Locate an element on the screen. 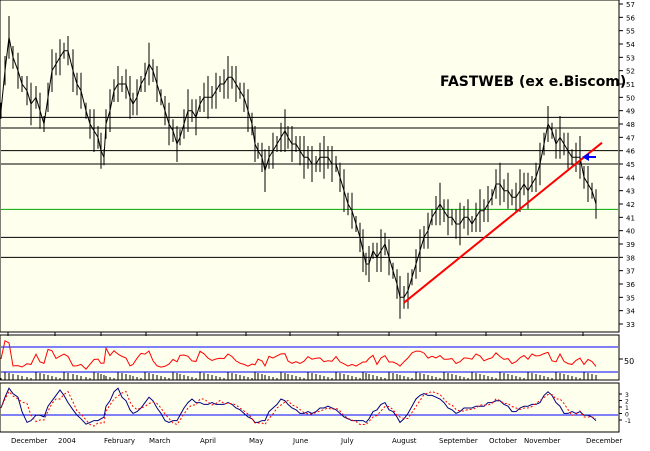  y-tick-label: 45 is located at coordinates (630, 165).